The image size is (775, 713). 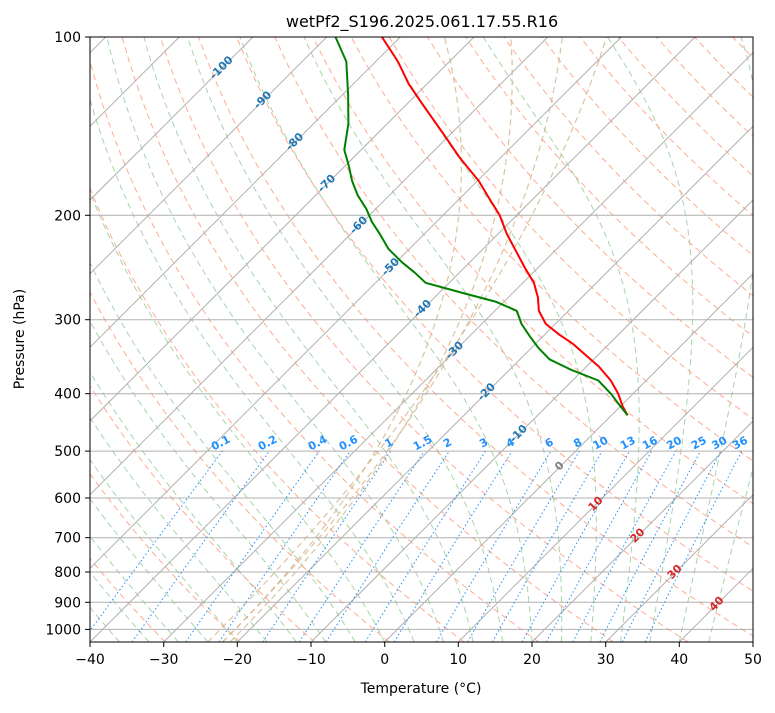 What do you see at coordinates (720, 443) in the screenshot?
I see `mixing-ratio-label: 30` at bounding box center [720, 443].